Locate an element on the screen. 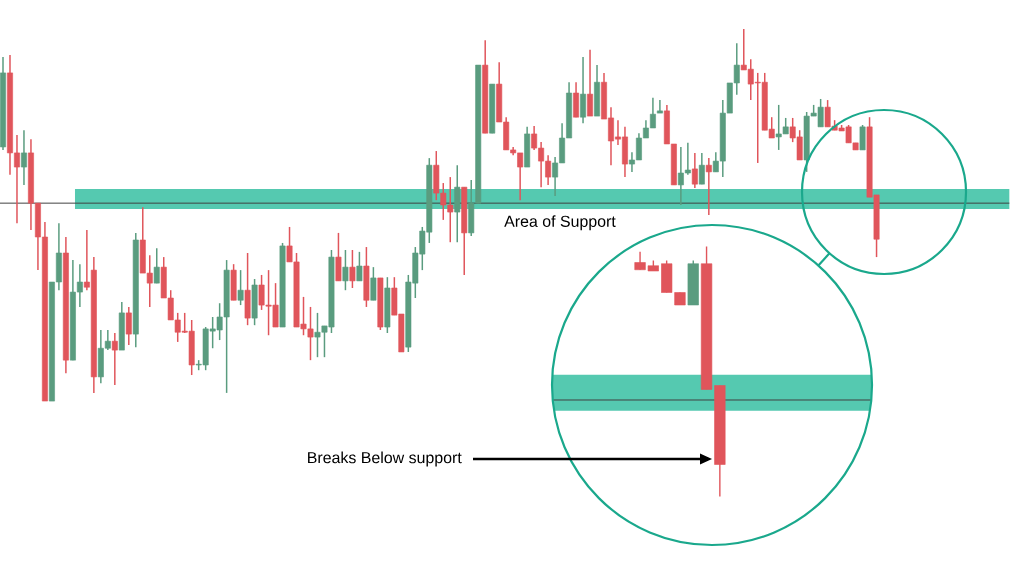 This screenshot has height=570, width=1024. text: Breaks Below support is located at coordinates (385, 459).